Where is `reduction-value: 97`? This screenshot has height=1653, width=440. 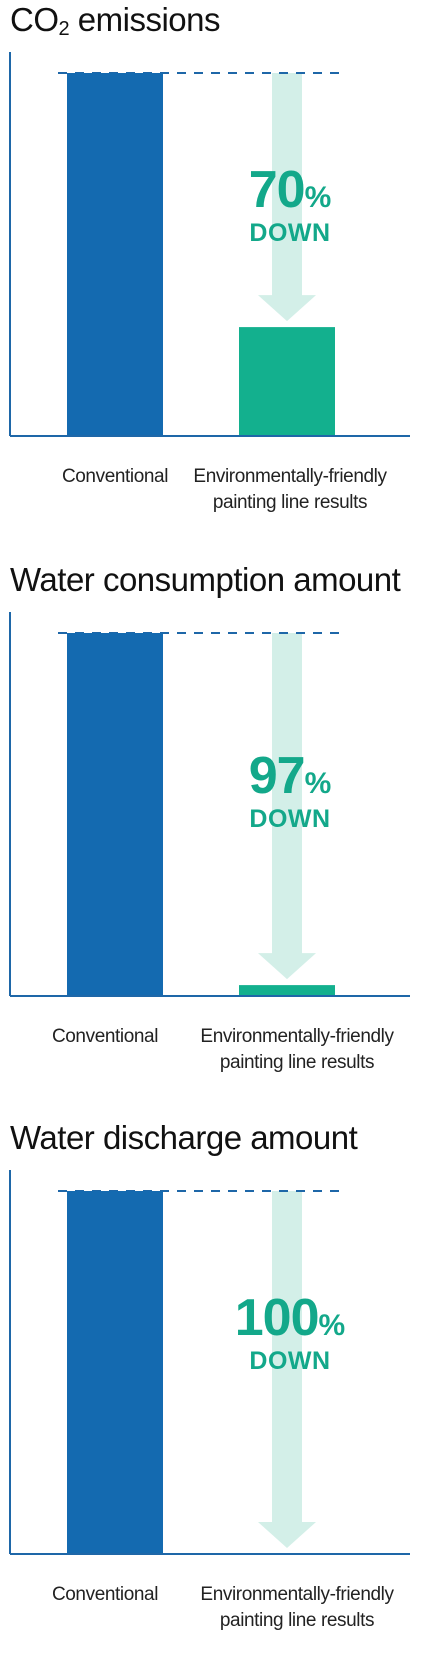
reduction-value: 97 is located at coordinates (277, 776).